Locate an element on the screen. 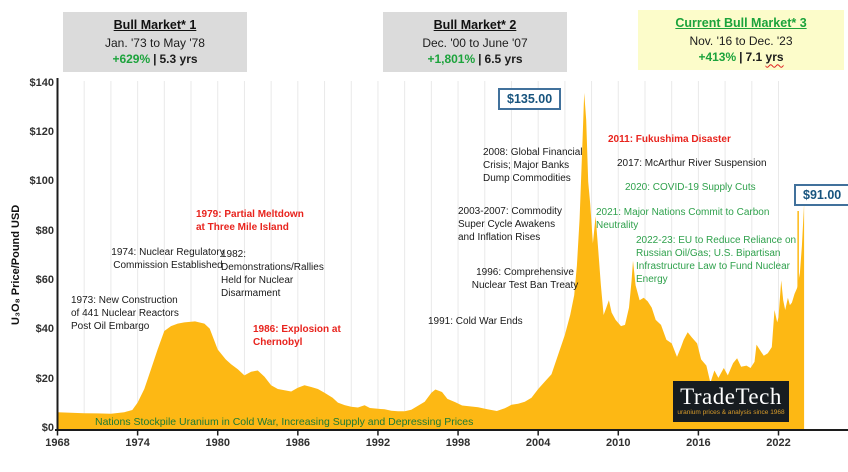  event-annotation: 1991: Cold War Ends is located at coordinates (475, 321).